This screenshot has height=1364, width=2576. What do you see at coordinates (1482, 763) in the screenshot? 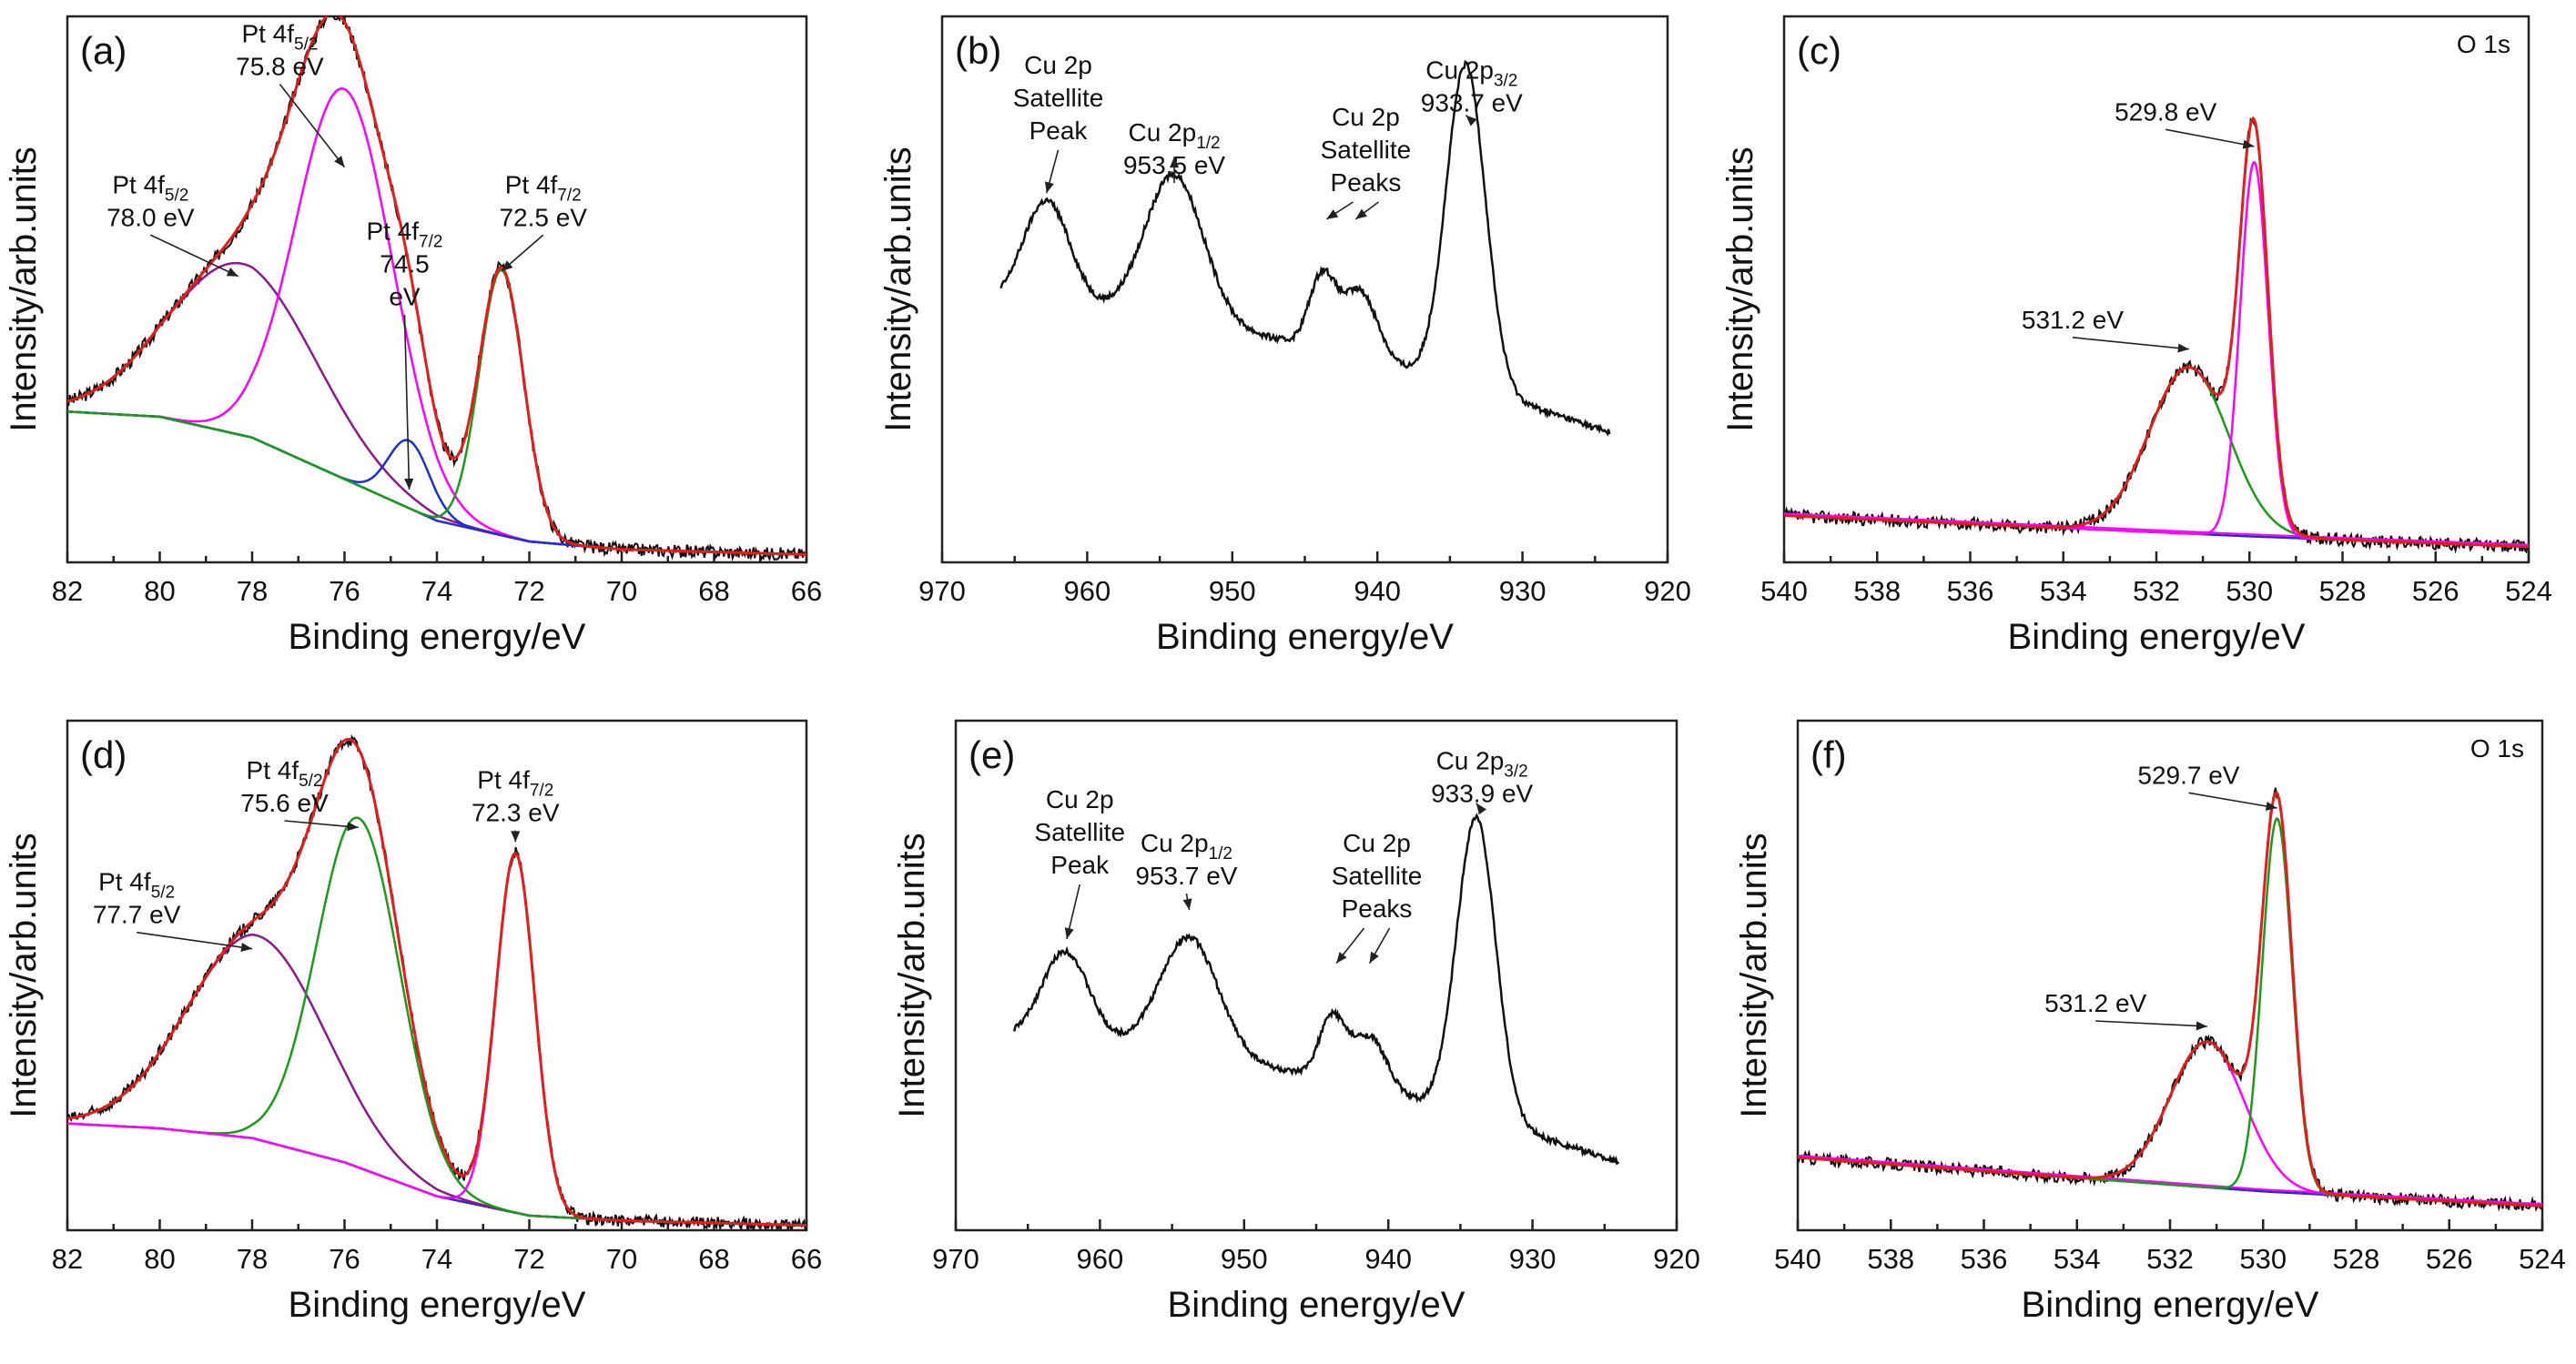
I see `annotation-text: Cu 2p3/2` at bounding box center [1482, 763].